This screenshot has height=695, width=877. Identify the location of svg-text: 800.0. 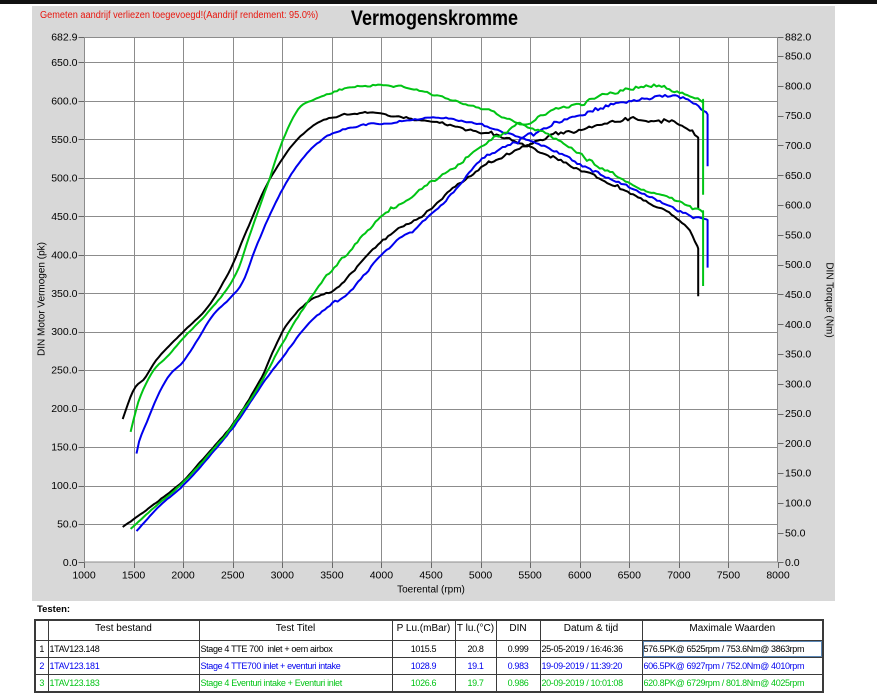
(798, 87).